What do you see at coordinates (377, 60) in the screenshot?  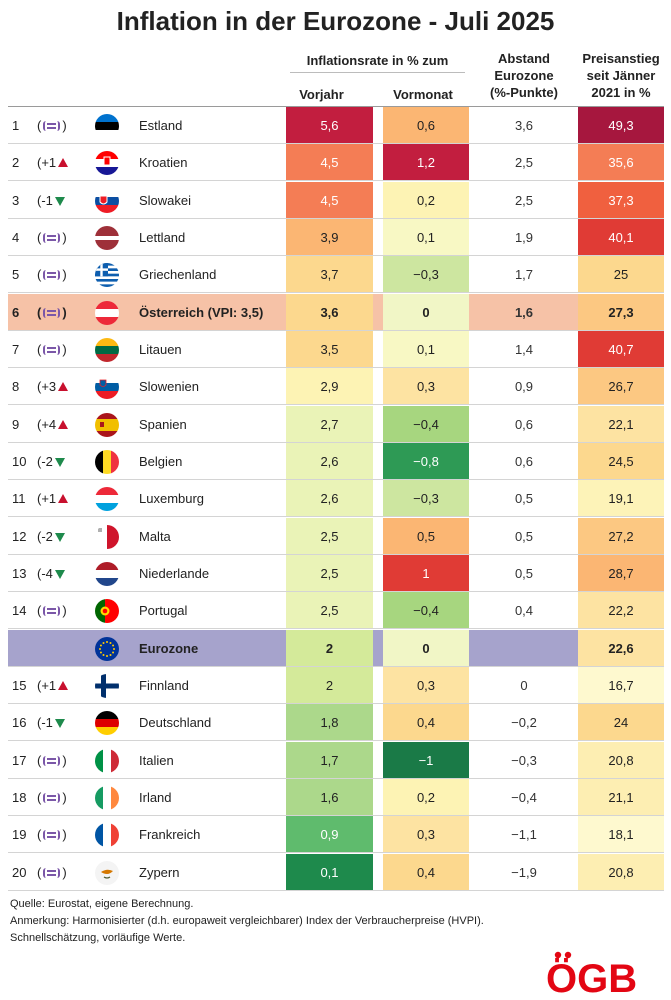 I see `header-group: Inflationsrate in % zum` at bounding box center [377, 60].